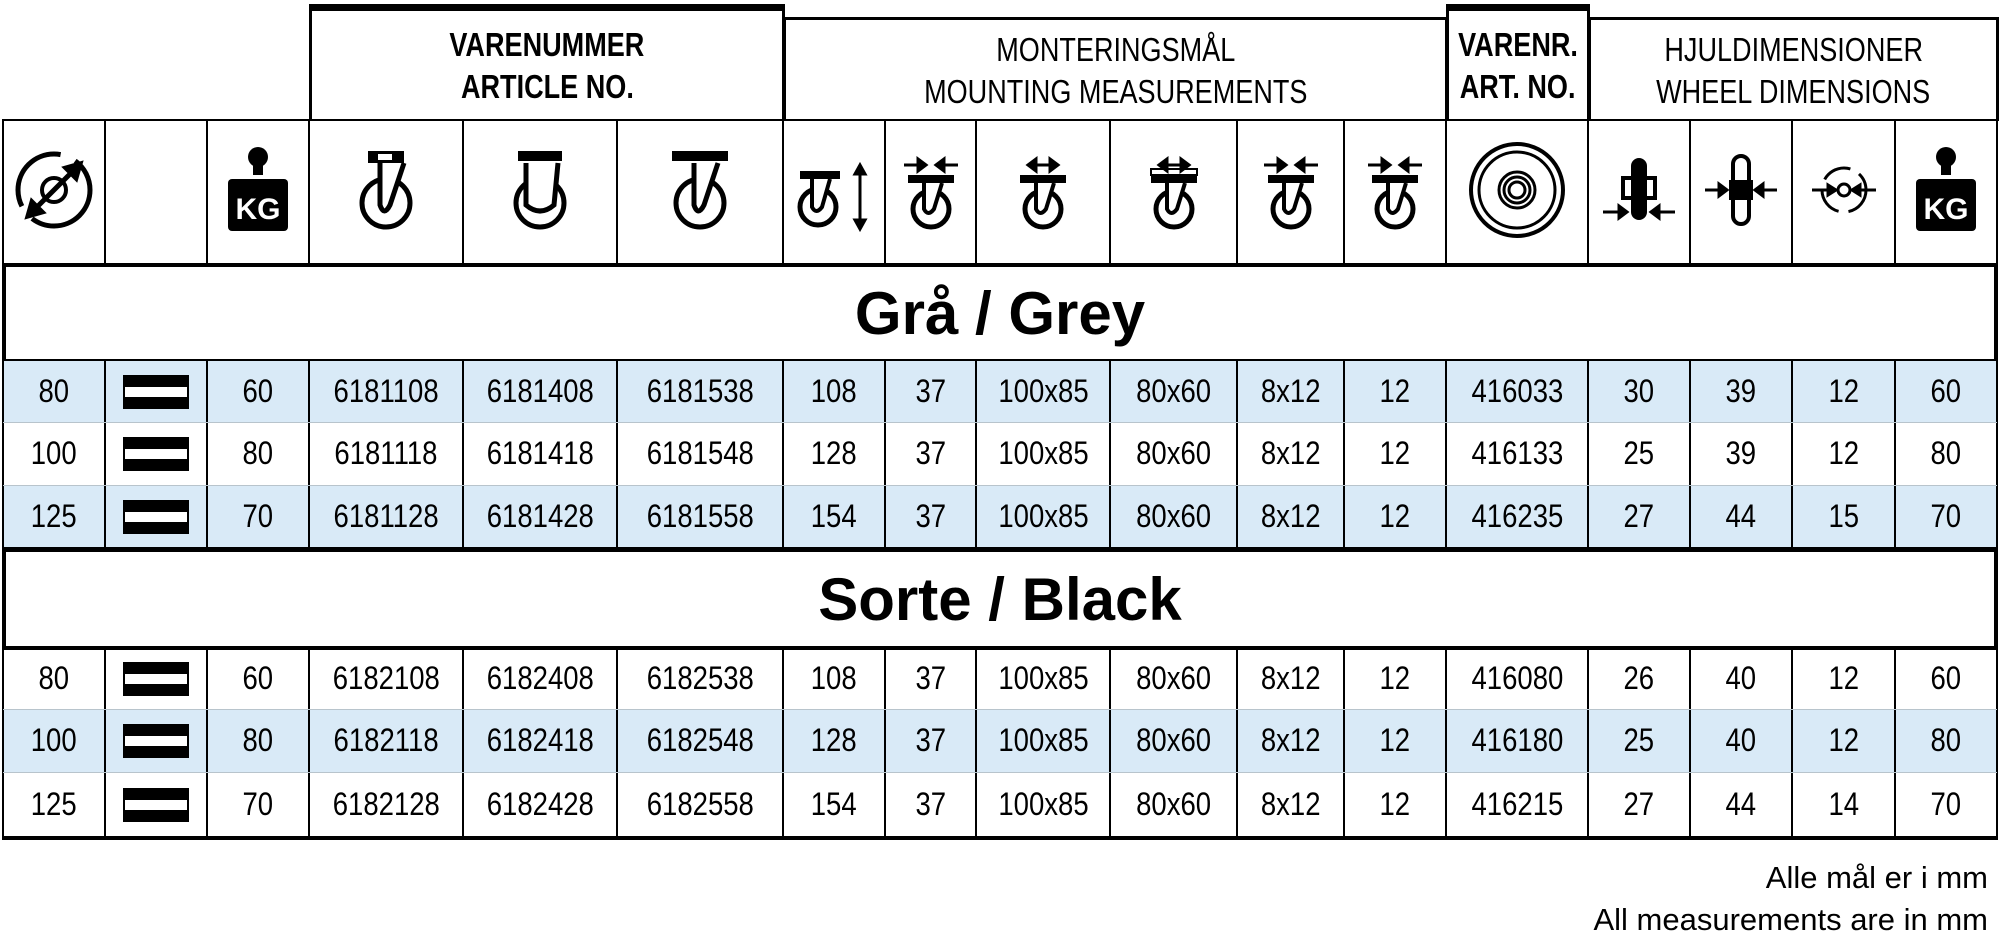 The image size is (2000, 944). What do you see at coordinates (386, 391) in the screenshot?
I see `cell-value: 6181108` at bounding box center [386, 391].